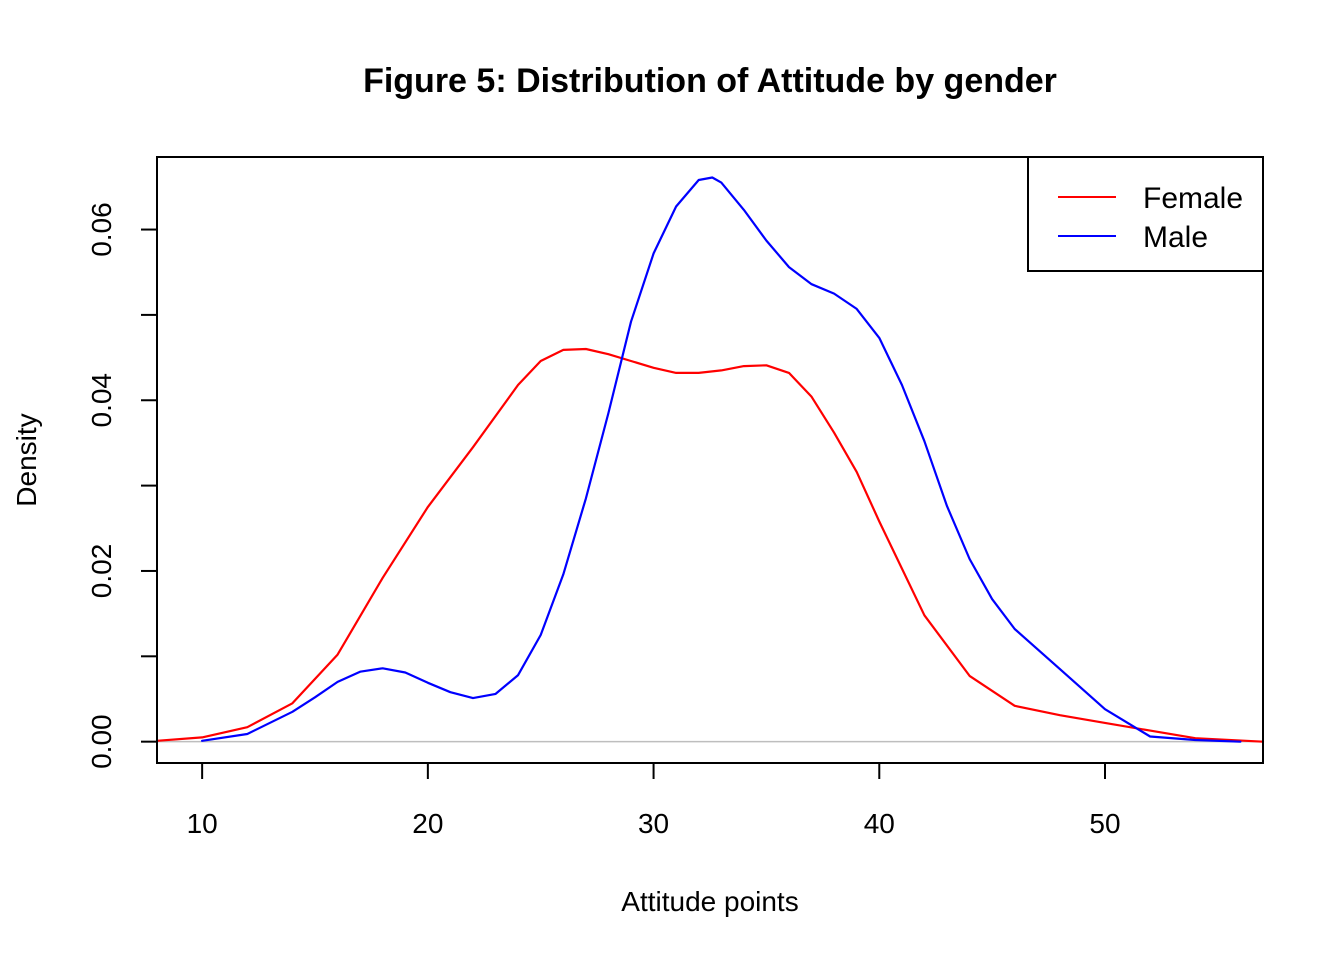 Image resolution: width=1344 pixels, height=960 pixels. I want to click on x-tick-label: 50, so click(1104, 823).